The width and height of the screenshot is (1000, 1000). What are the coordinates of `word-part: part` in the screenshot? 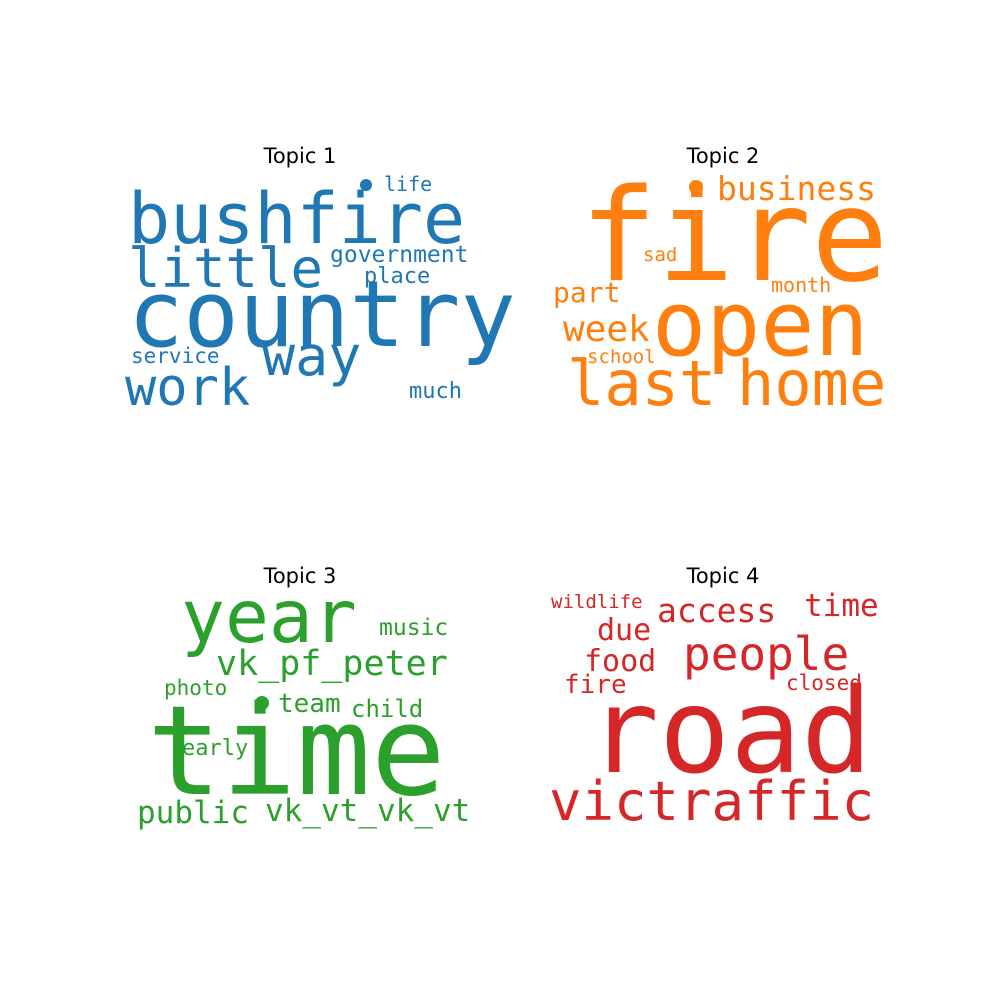 It's located at (586, 292).